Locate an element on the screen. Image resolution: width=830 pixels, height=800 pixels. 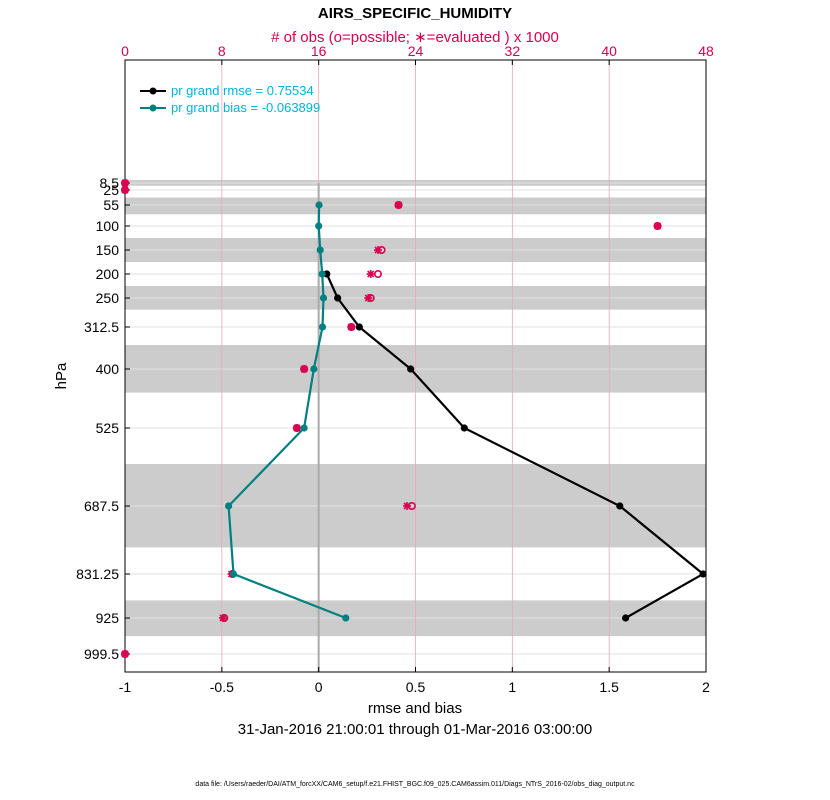
top-tick-label-0: 0 is located at coordinates (125, 51).